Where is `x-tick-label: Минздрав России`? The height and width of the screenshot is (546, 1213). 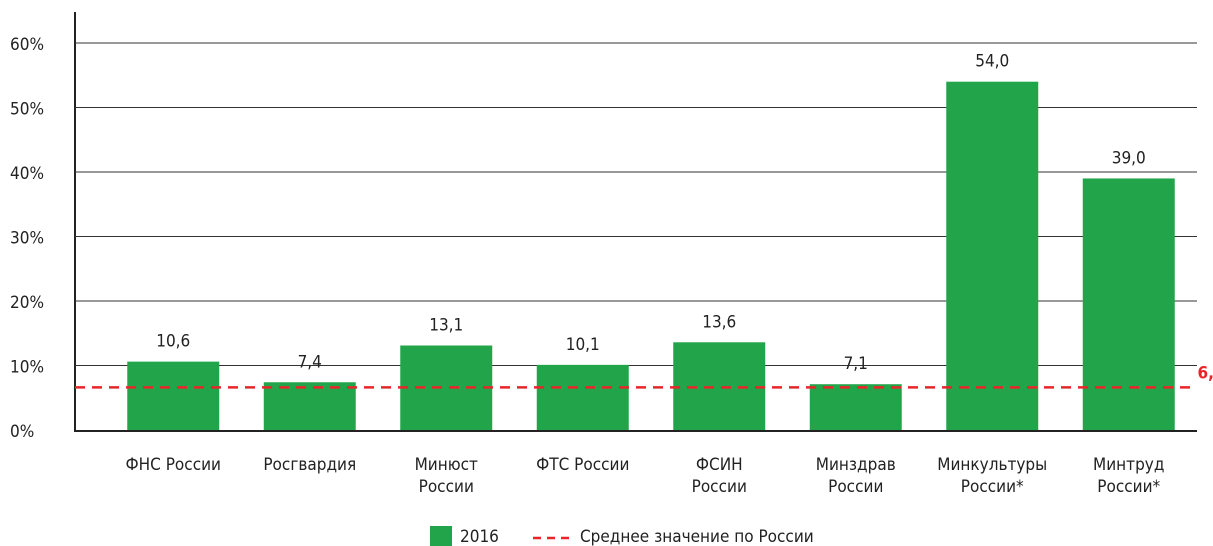 x-tick-label: Минздрав России is located at coordinates (856, 476).